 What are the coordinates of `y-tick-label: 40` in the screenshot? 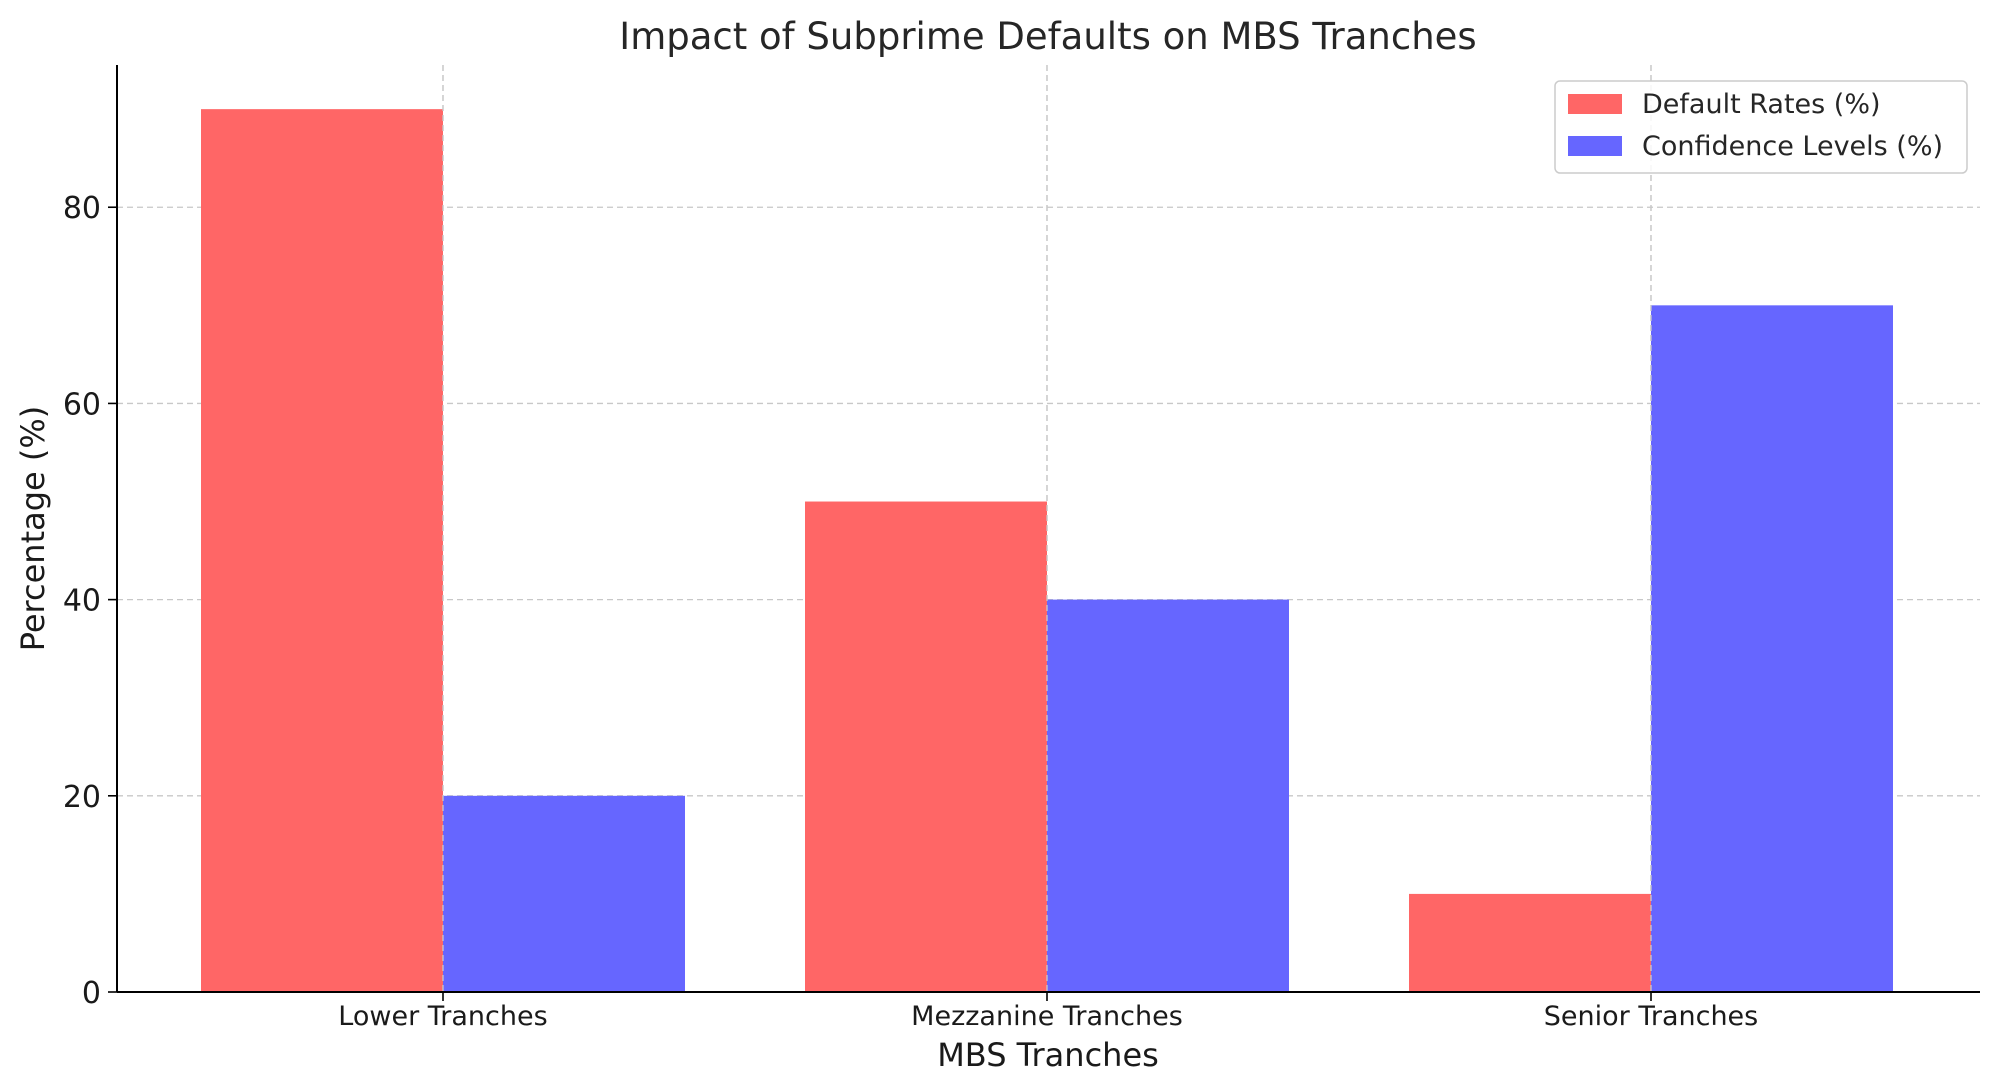 It's located at (82, 601).